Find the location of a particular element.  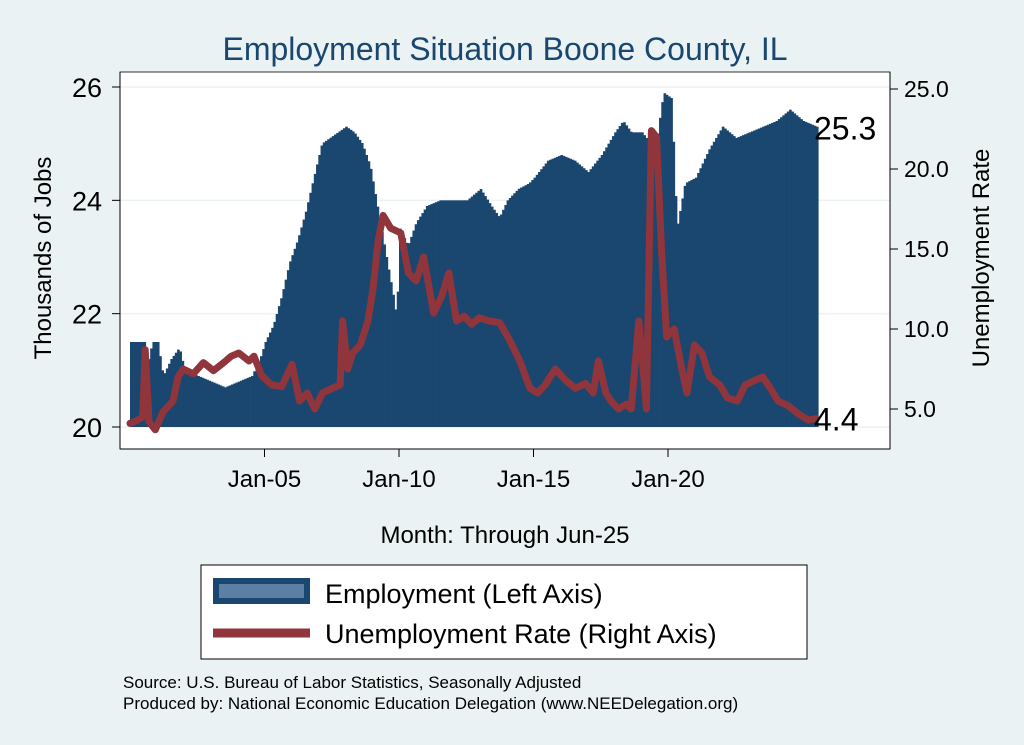

x-axis-label: Month: Through Jun-25 is located at coordinates (504, 535).